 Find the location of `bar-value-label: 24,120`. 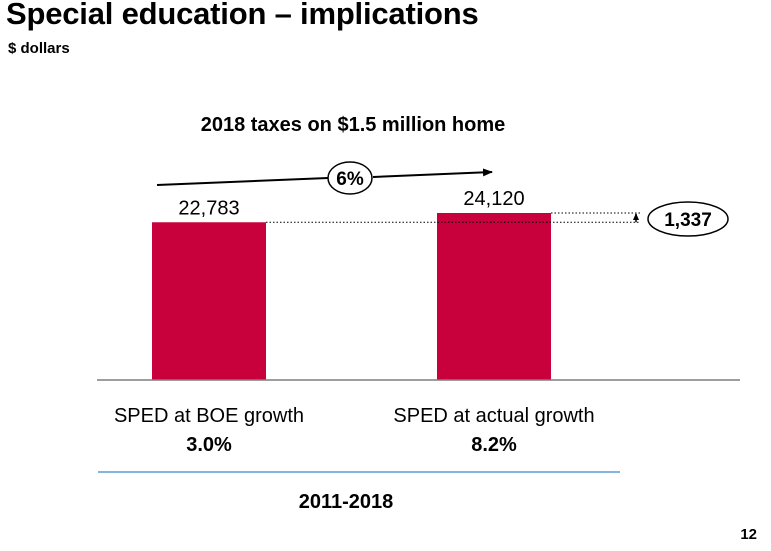

bar-value-label: 24,120 is located at coordinates (493, 199).